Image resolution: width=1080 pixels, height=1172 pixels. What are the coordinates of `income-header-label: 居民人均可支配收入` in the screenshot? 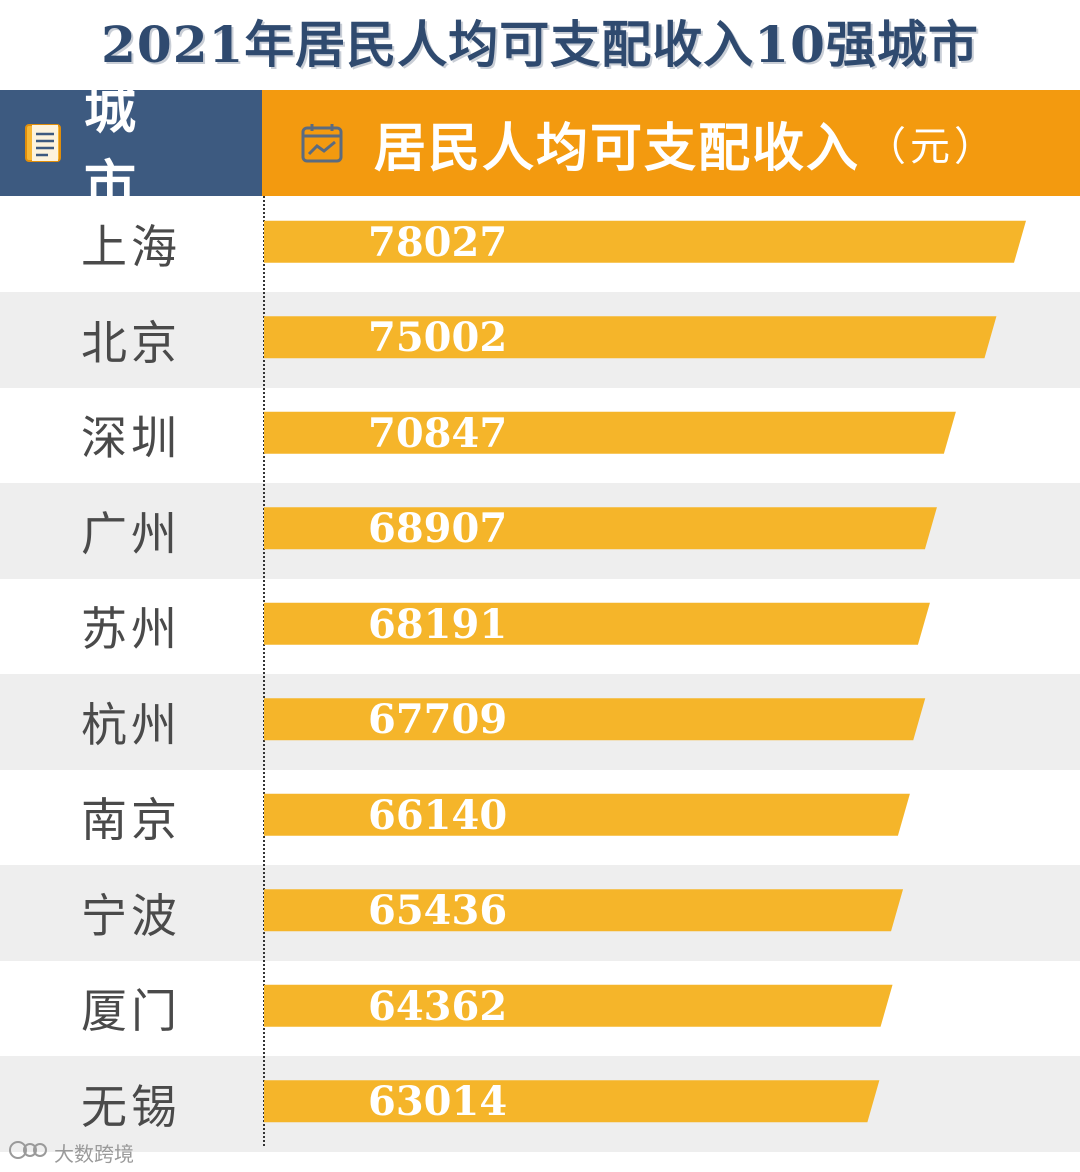 It's located at (617, 148).